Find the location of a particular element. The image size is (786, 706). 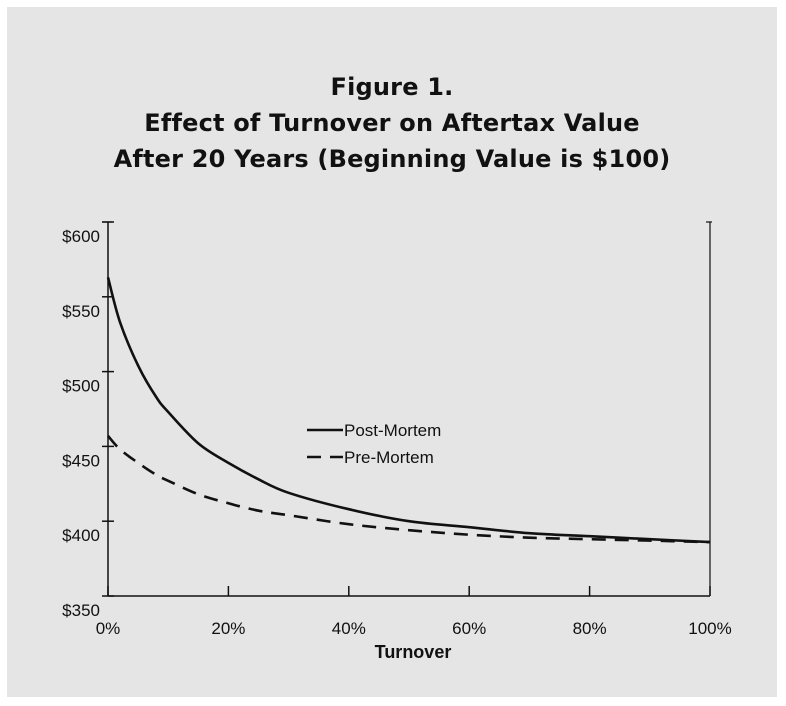

x-tick-label-60: 60% is located at coordinates (469, 628).